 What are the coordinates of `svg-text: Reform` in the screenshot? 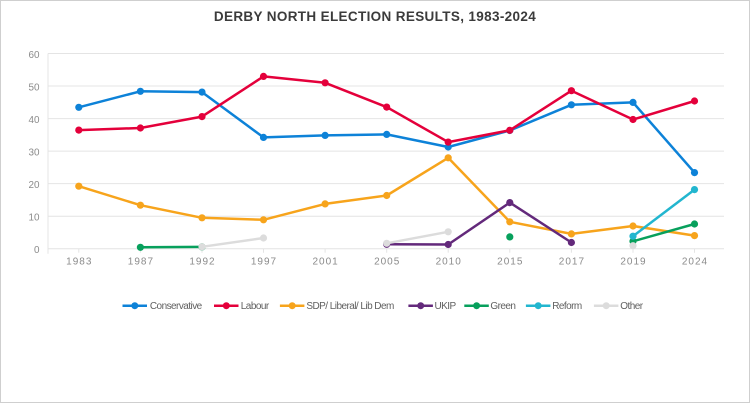 It's located at (567, 306).